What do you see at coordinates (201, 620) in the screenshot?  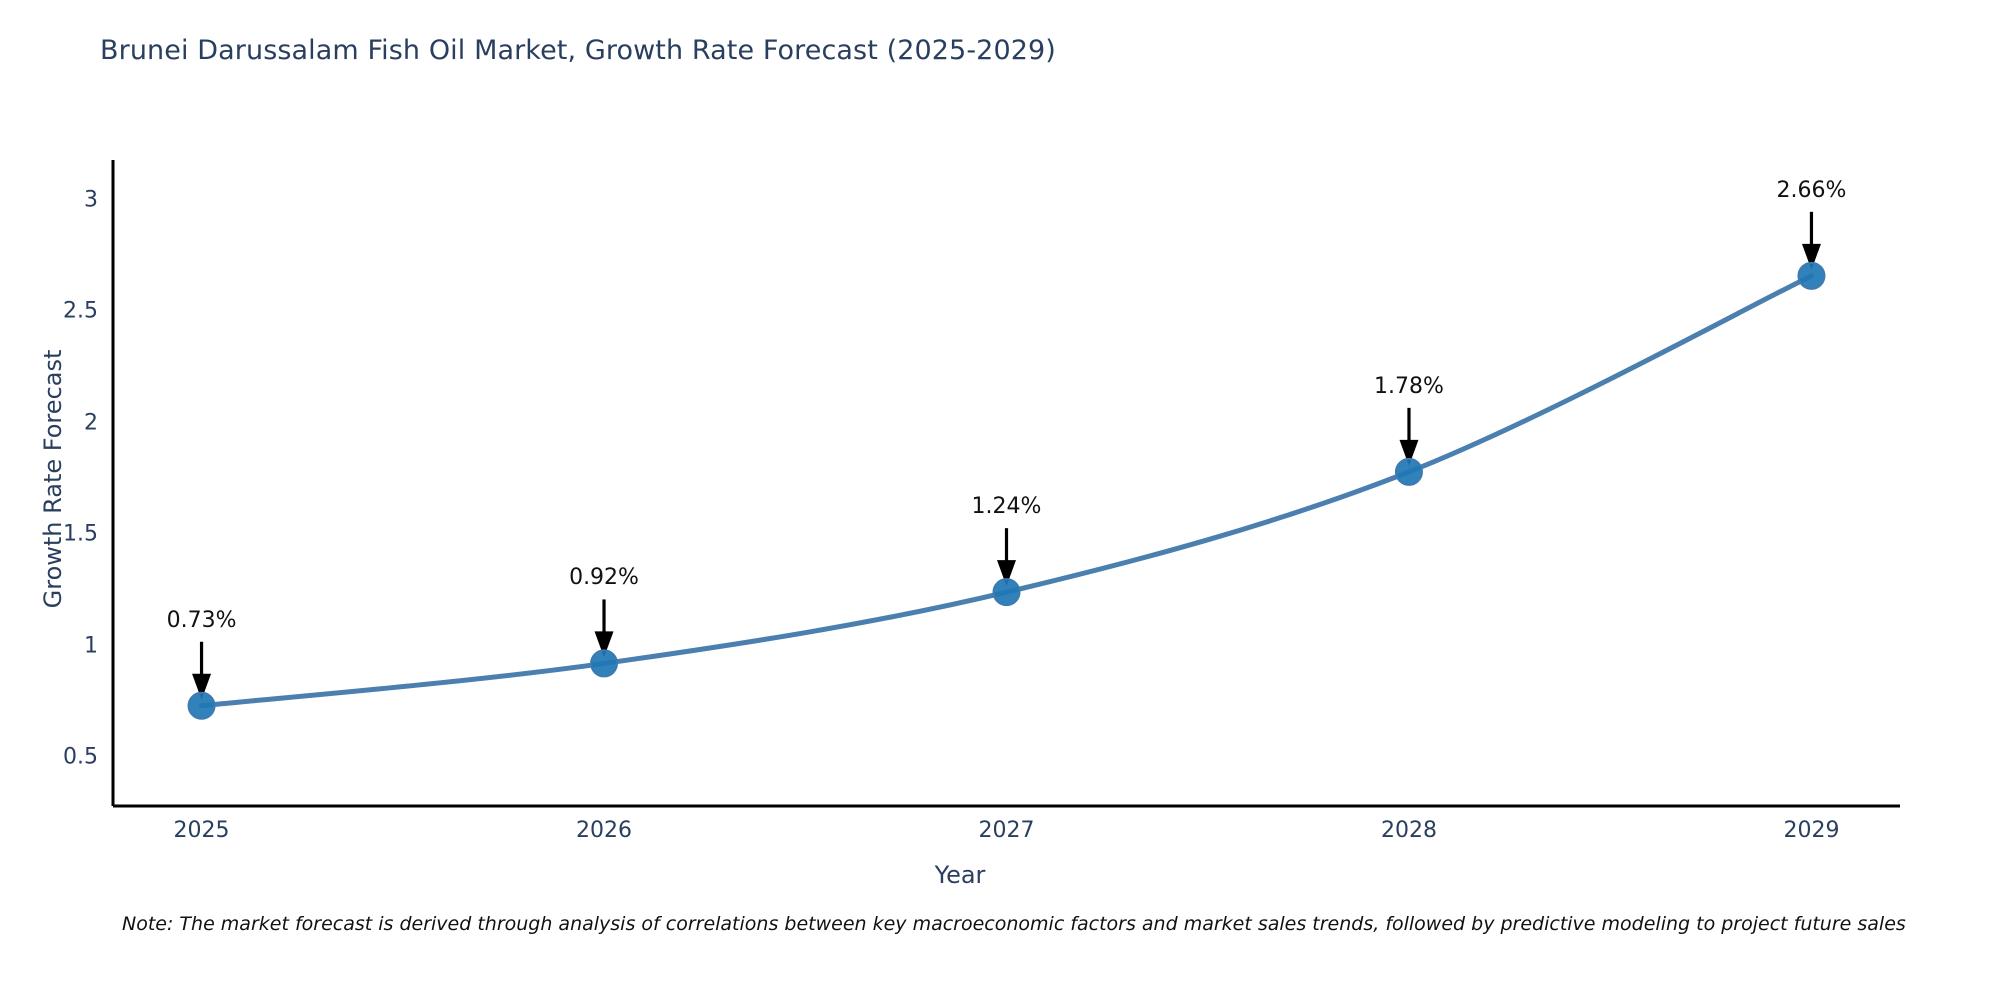 I see `data-point-label: 0.73%` at bounding box center [201, 620].